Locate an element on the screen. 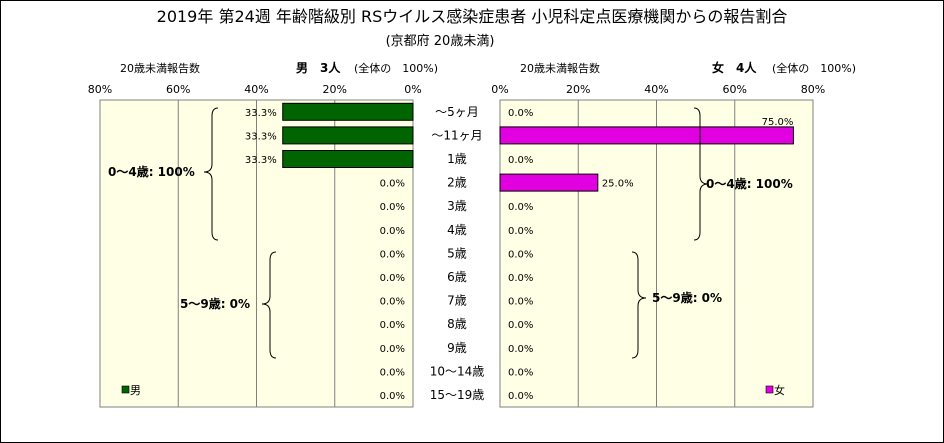 Image resolution: width=944 pixels, height=443 pixels. age-label: 2歳 is located at coordinates (457, 183).